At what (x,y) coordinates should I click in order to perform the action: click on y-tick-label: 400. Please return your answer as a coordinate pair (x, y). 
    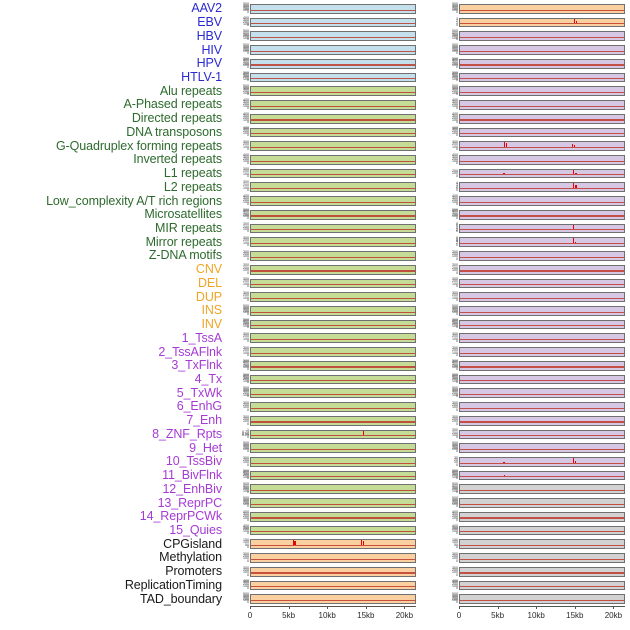
    Looking at the image, I should click on (455, 499).